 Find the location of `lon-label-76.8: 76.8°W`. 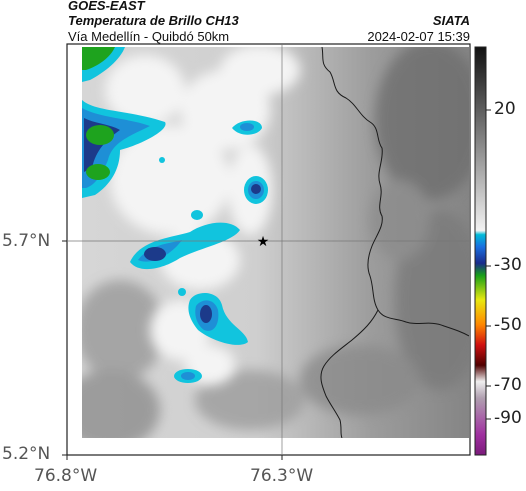

lon-label-76.8: 76.8°W is located at coordinates (66, 476).